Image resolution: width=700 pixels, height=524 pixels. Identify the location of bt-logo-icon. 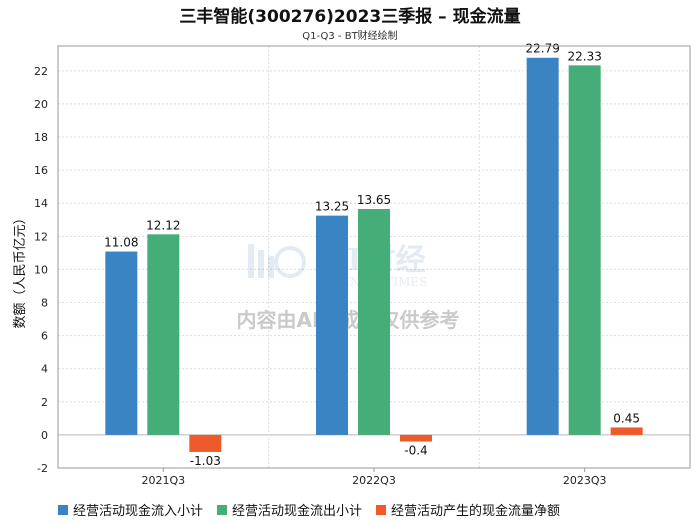
(277, 261).